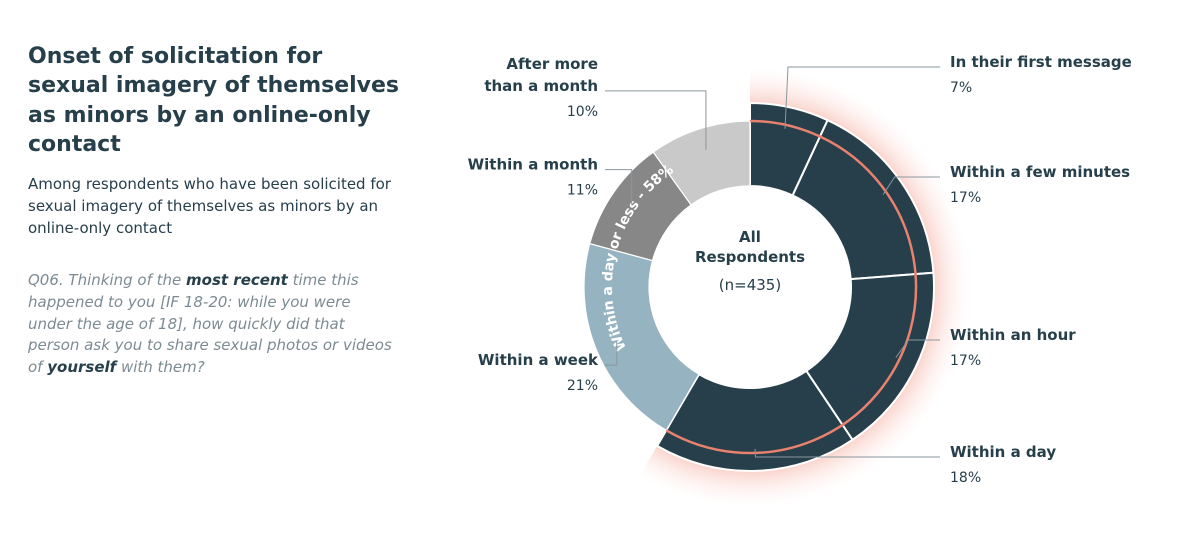  What do you see at coordinates (1040, 172) in the screenshot?
I see `label-within-a-few-minutes: Within a few minutes` at bounding box center [1040, 172].